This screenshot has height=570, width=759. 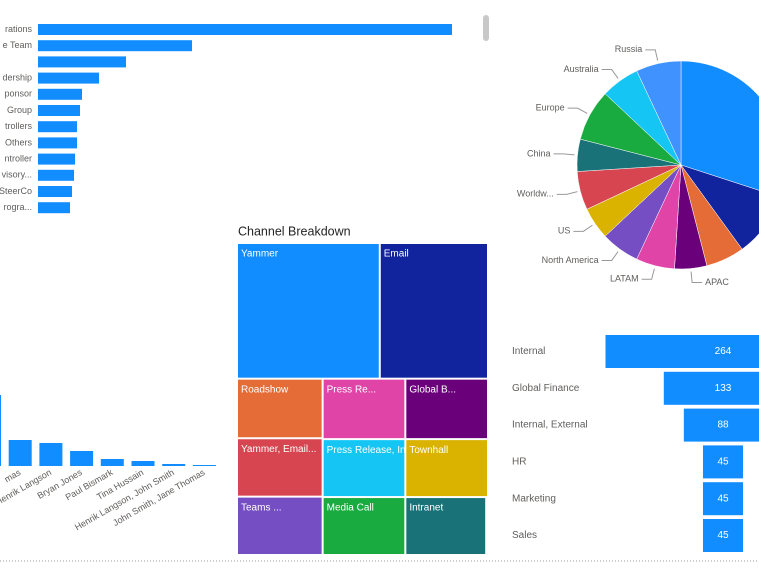 What do you see at coordinates (528, 351) in the screenshot?
I see `category-label: Internal` at bounding box center [528, 351].